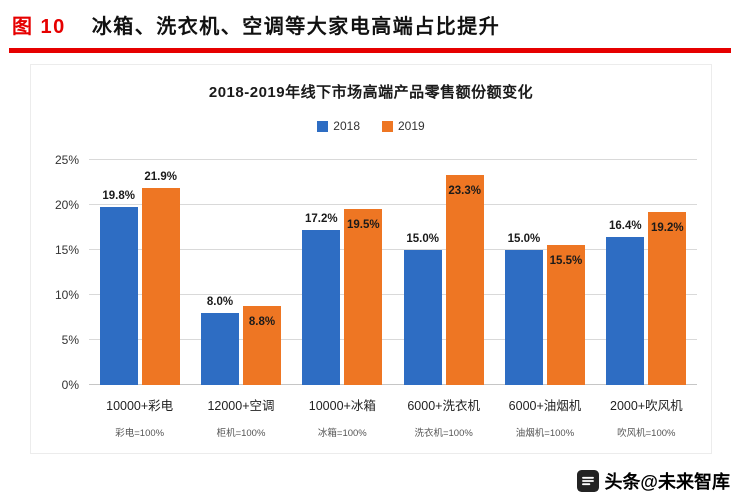 Image resolution: width=740 pixels, height=496 pixels. I want to click on bar-value-label: 15.5%, so click(566, 261).